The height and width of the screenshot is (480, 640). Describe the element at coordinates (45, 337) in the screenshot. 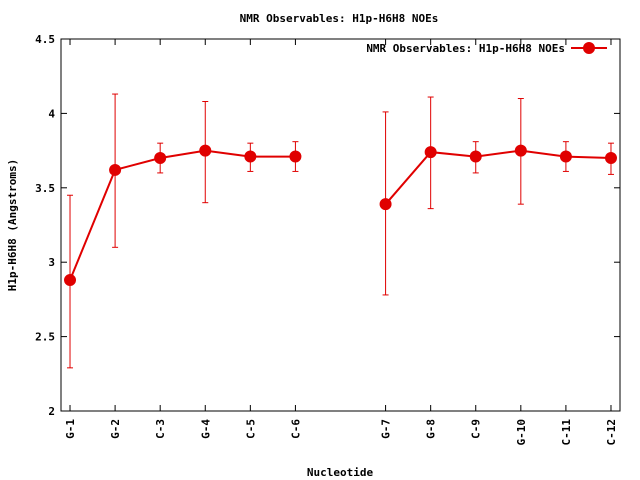

I see `y-tick-label: 2.5` at that location.